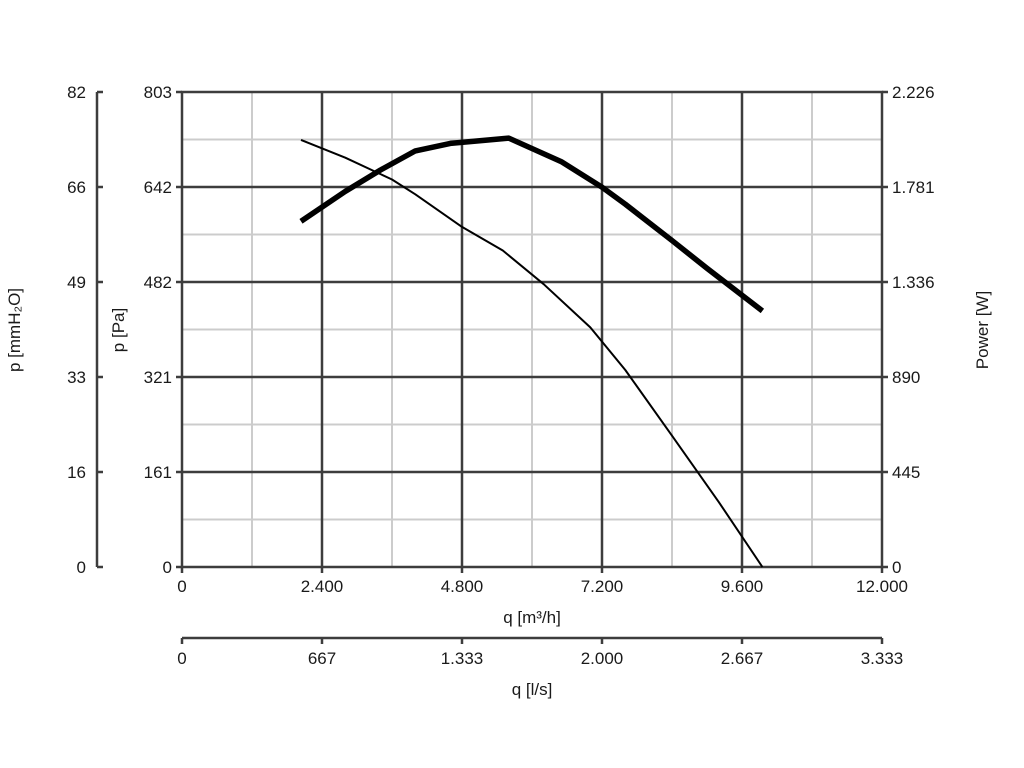 This screenshot has width=1024, height=768. Describe the element at coordinates (99, 329) in the screenshot. I see `left-outer-axis` at that location.